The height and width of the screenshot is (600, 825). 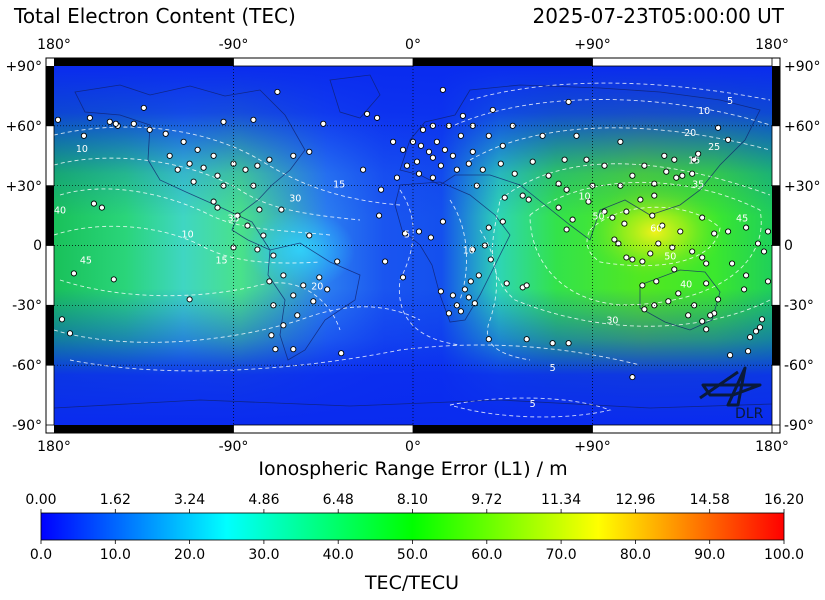 I want to click on contour-label: 35, so click(x=233, y=219).